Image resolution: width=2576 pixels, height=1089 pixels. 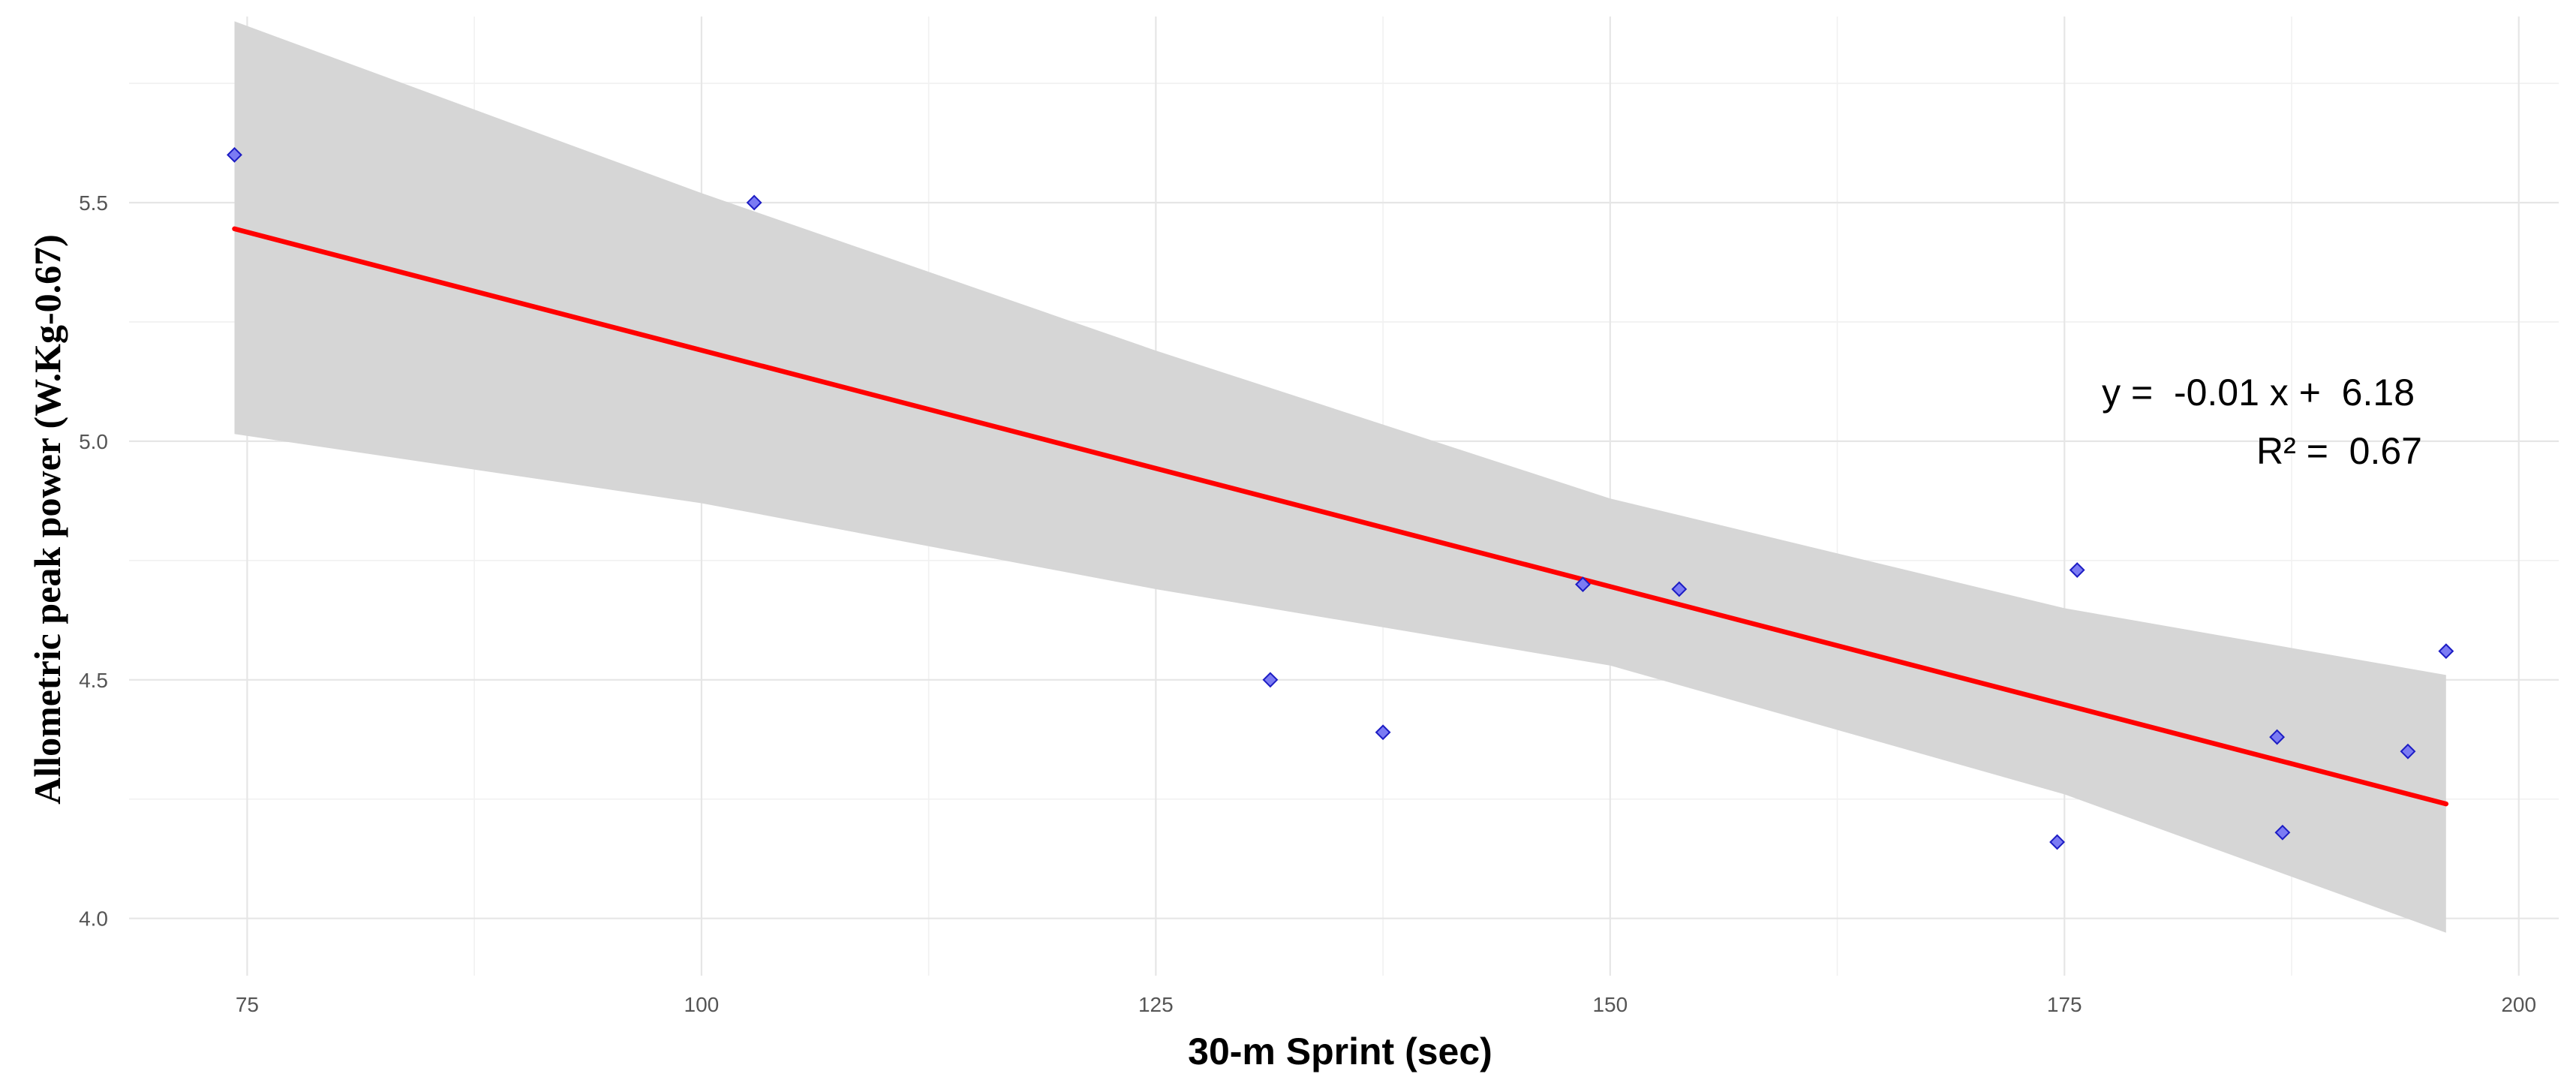 What do you see at coordinates (93, 442) in the screenshot?
I see `y-tick-label: 5.0` at bounding box center [93, 442].